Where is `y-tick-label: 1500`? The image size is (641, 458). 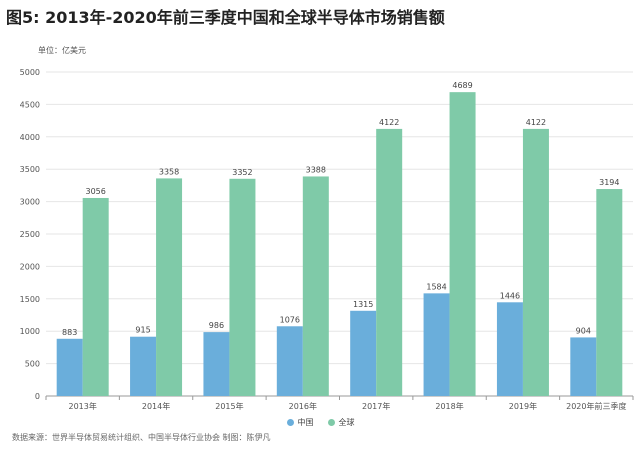
y-tick-label: 1500 is located at coordinates (30, 299).